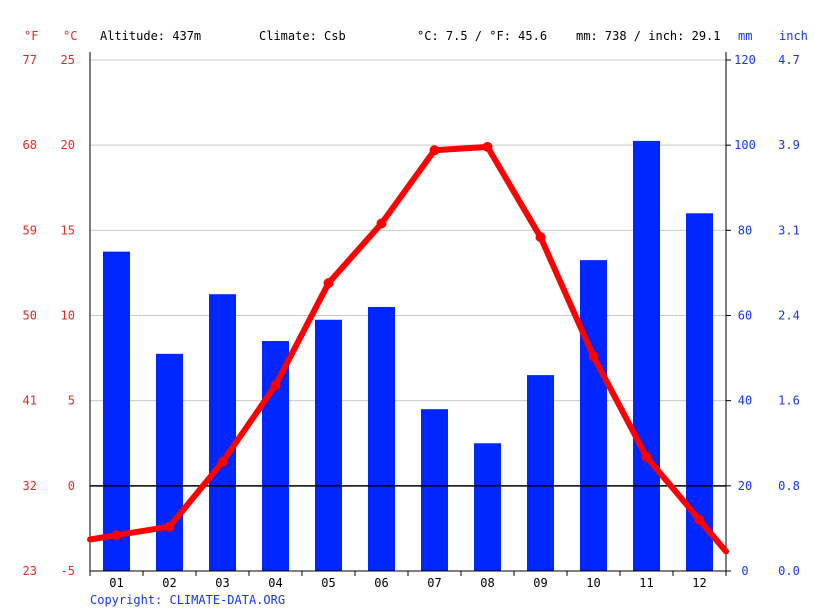 The height and width of the screenshot is (611, 815). I want to click on celsius-tick-label: 25, so click(68, 60).